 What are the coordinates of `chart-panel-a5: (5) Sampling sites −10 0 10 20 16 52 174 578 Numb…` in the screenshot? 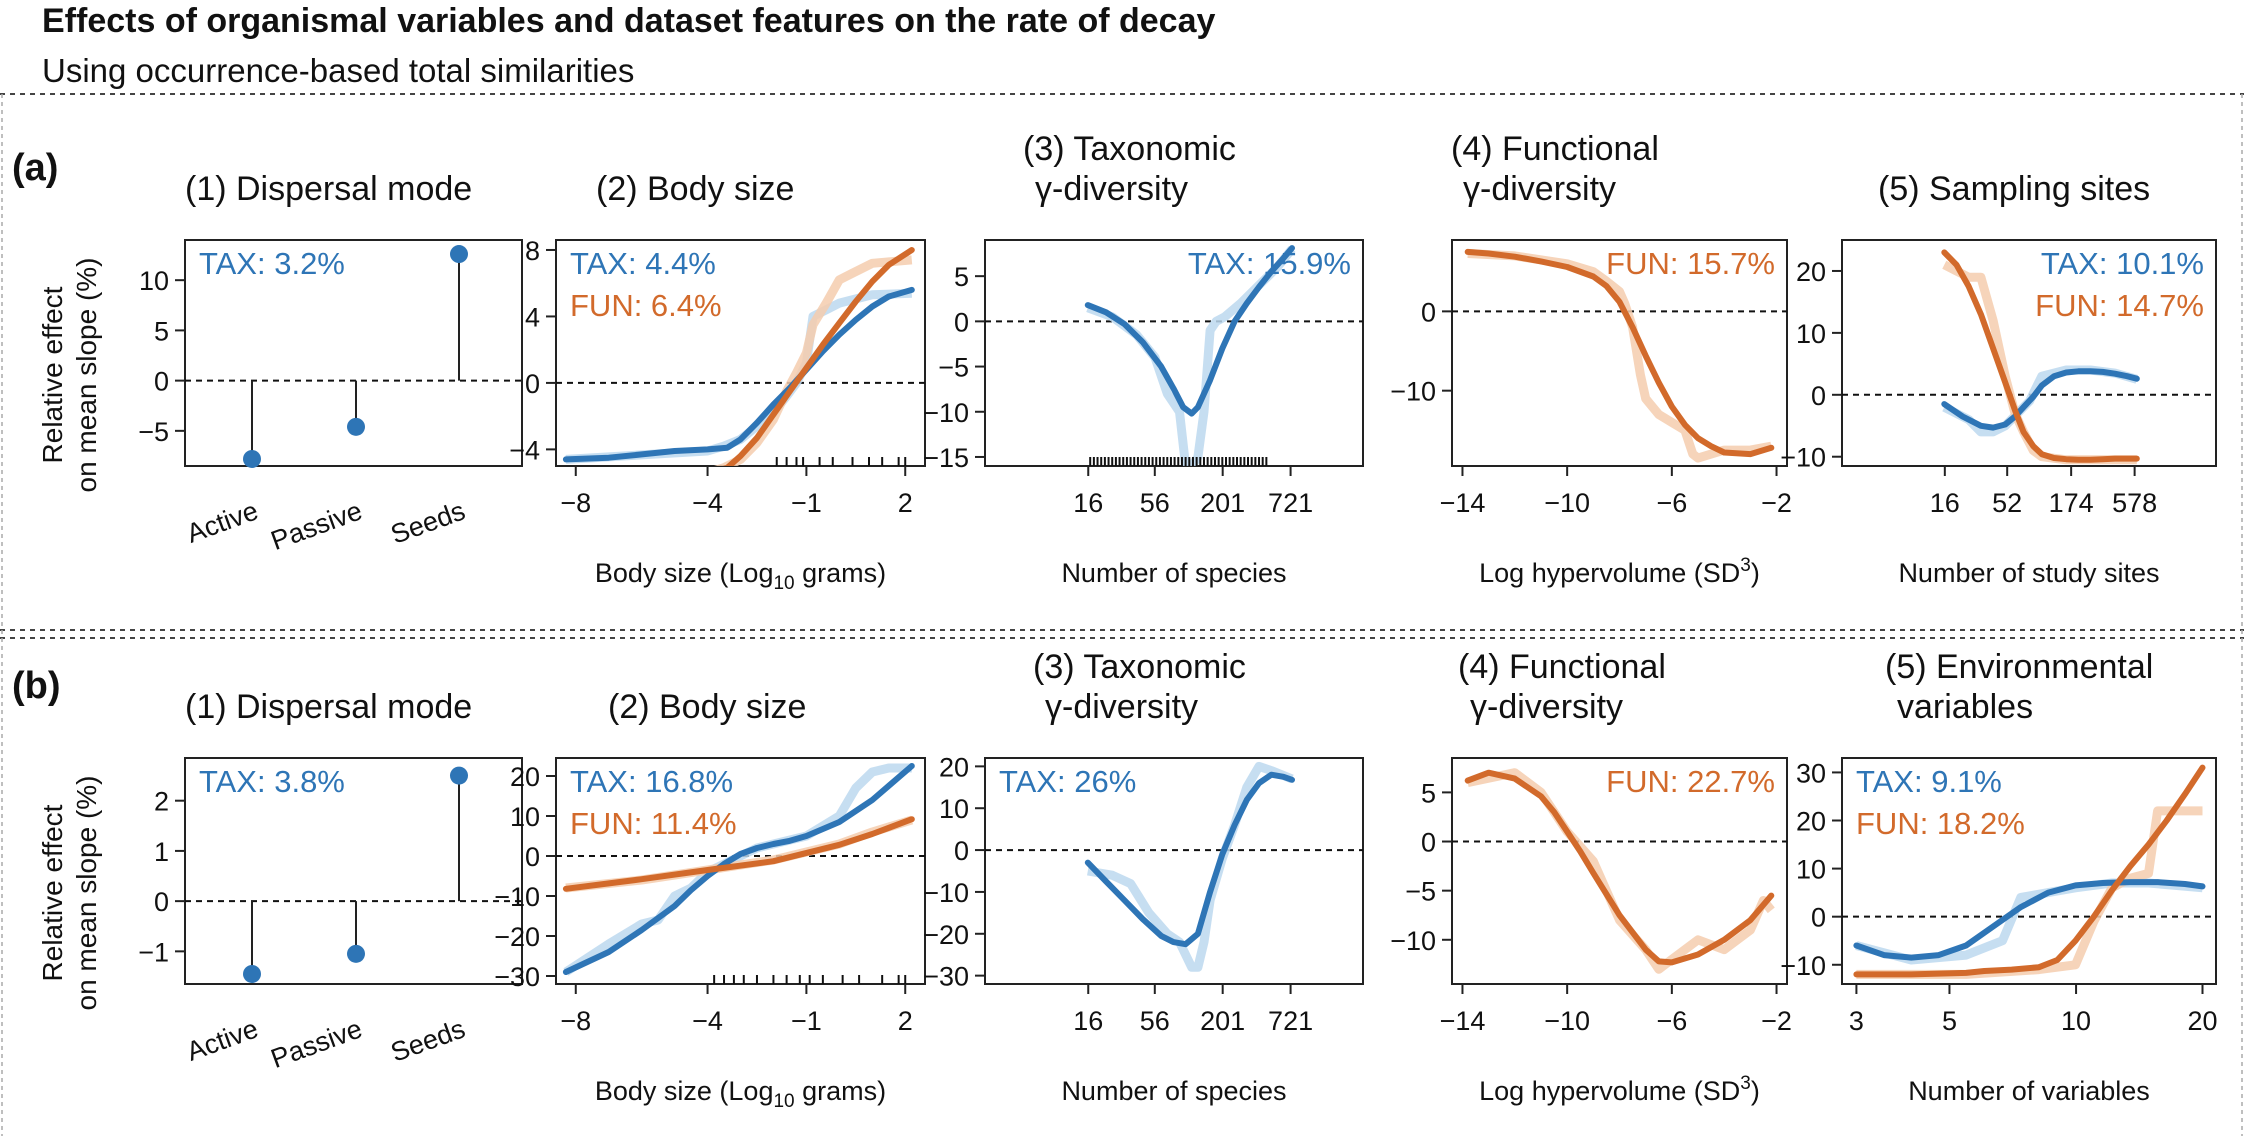 It's located at (1998, 379).